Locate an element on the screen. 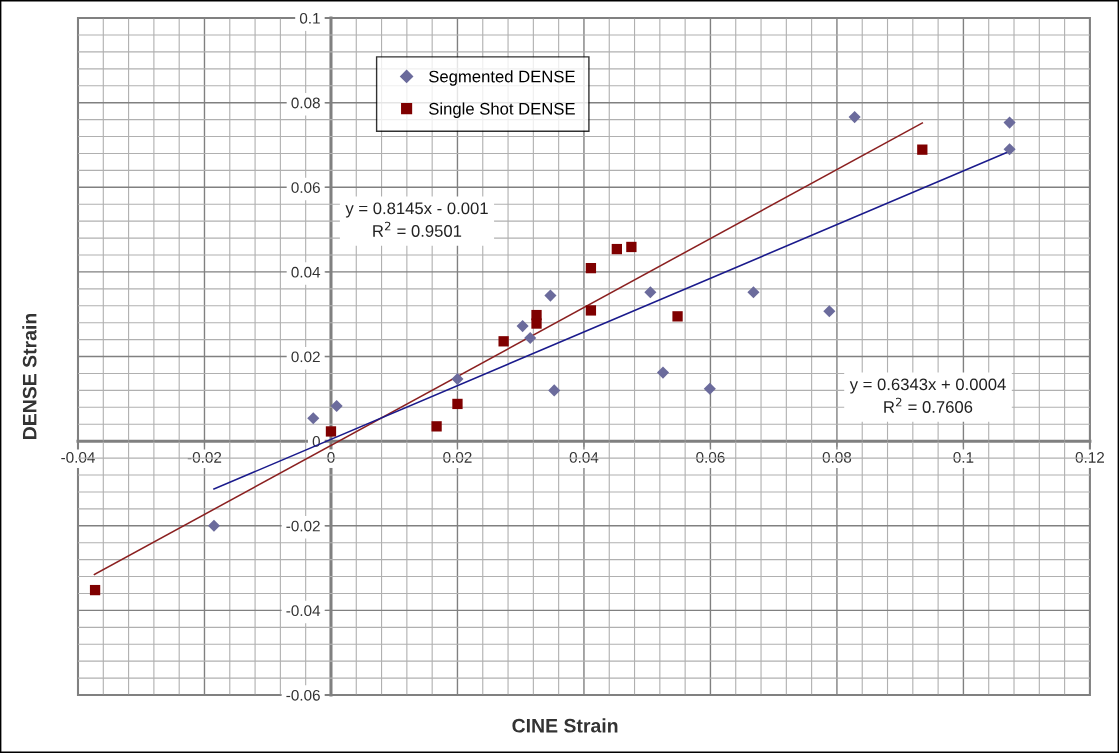 This screenshot has width=1119, height=753. annotation: y = 0.8145x - 0.001 R$^{2}$ = 0.9501 is located at coordinates (416, 219).